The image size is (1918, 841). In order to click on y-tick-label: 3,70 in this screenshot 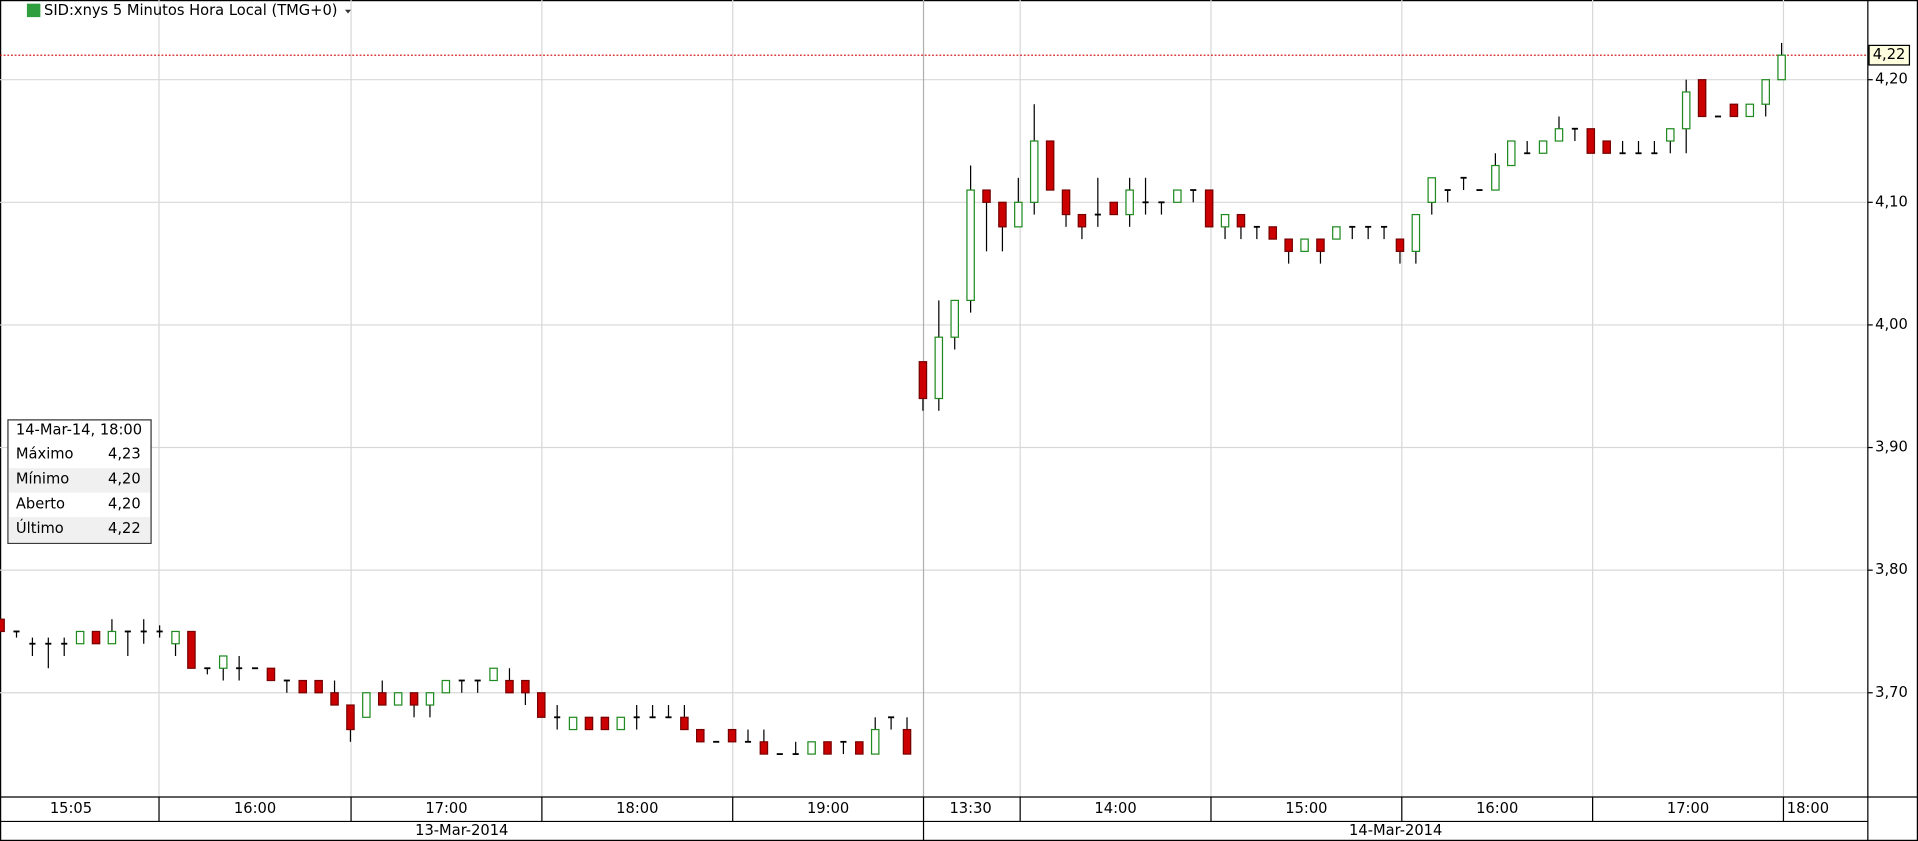, I will do `click(1891, 692)`.